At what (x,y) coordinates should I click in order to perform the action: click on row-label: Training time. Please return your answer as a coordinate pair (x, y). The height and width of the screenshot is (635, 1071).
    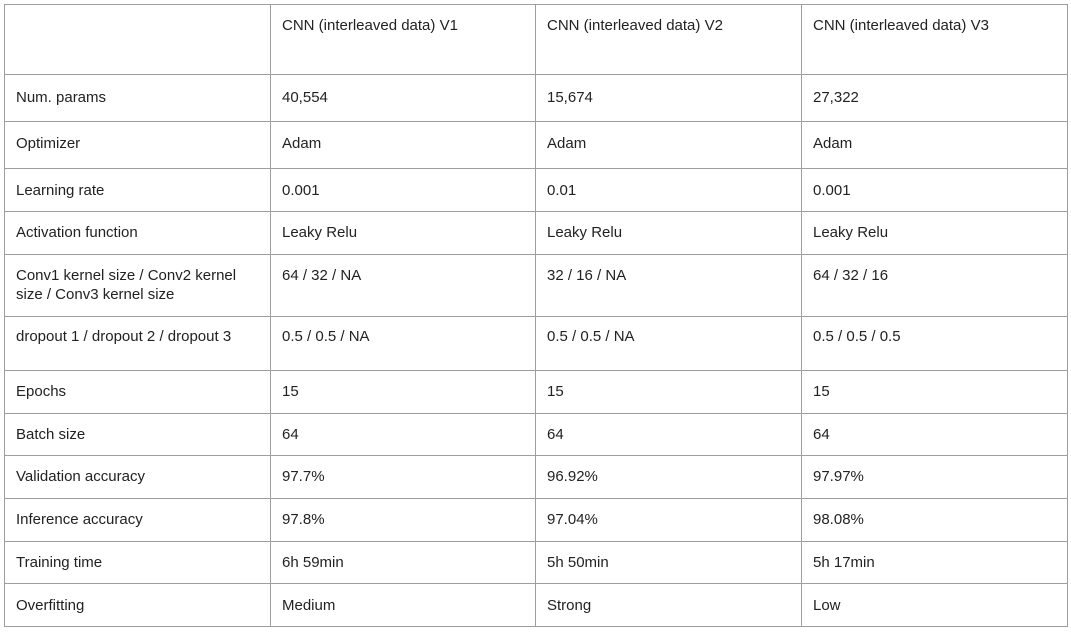
    Looking at the image, I should click on (137, 562).